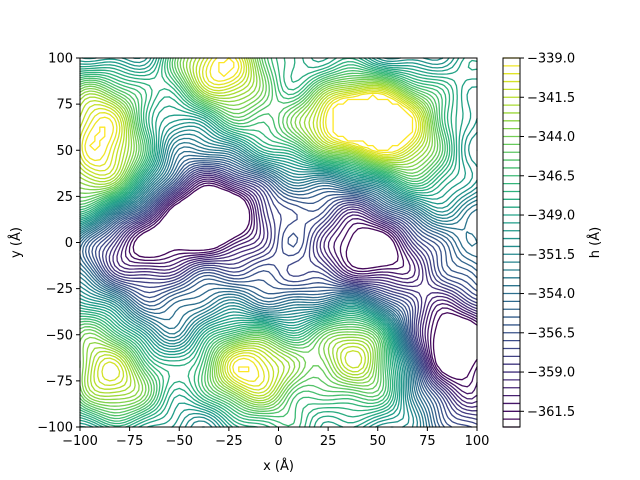 The image size is (640, 480). Describe the element at coordinates (64, 197) in the screenshot. I see `y-tick-label: 25` at that location.